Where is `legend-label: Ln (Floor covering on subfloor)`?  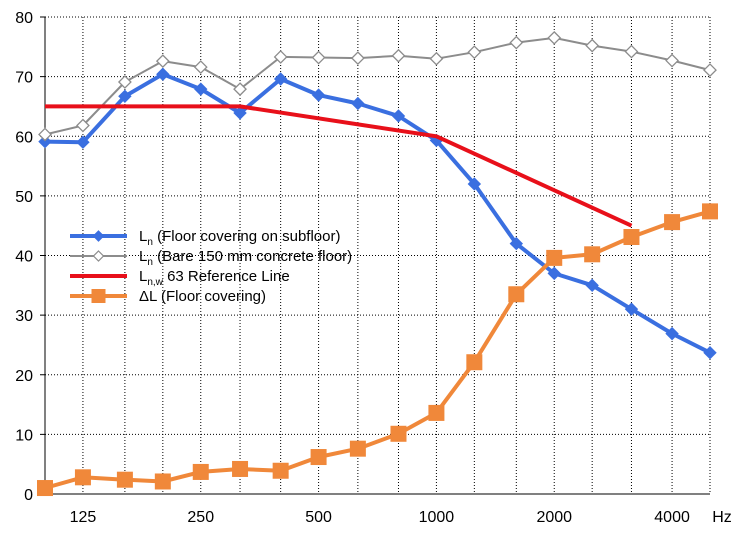
legend-label: Ln (Floor covering on subfloor) is located at coordinates (240, 238).